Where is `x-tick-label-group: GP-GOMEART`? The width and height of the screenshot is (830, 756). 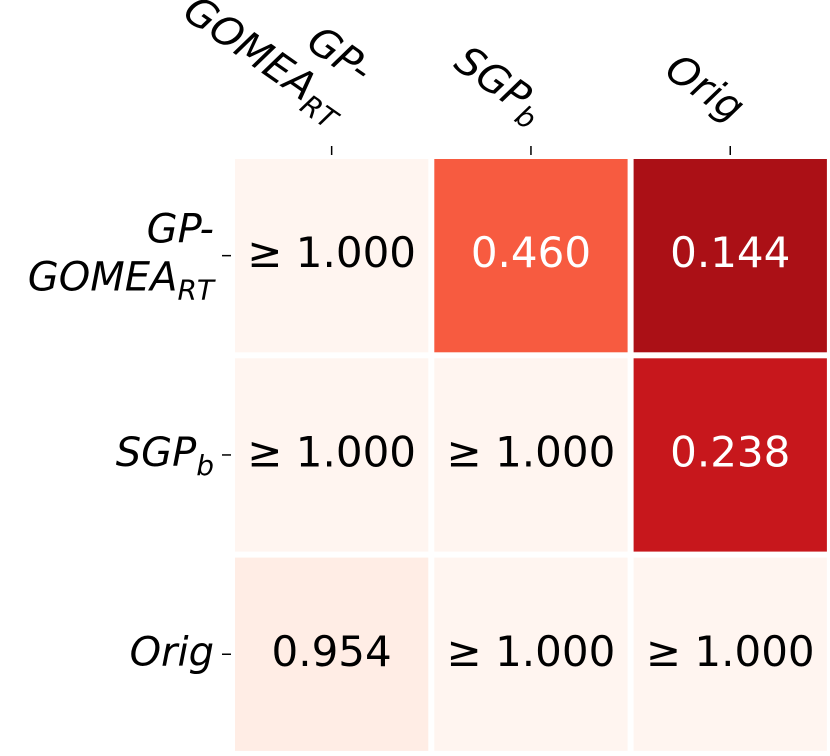 x-tick-label-group: GP-GOMEART is located at coordinates (277, 68).